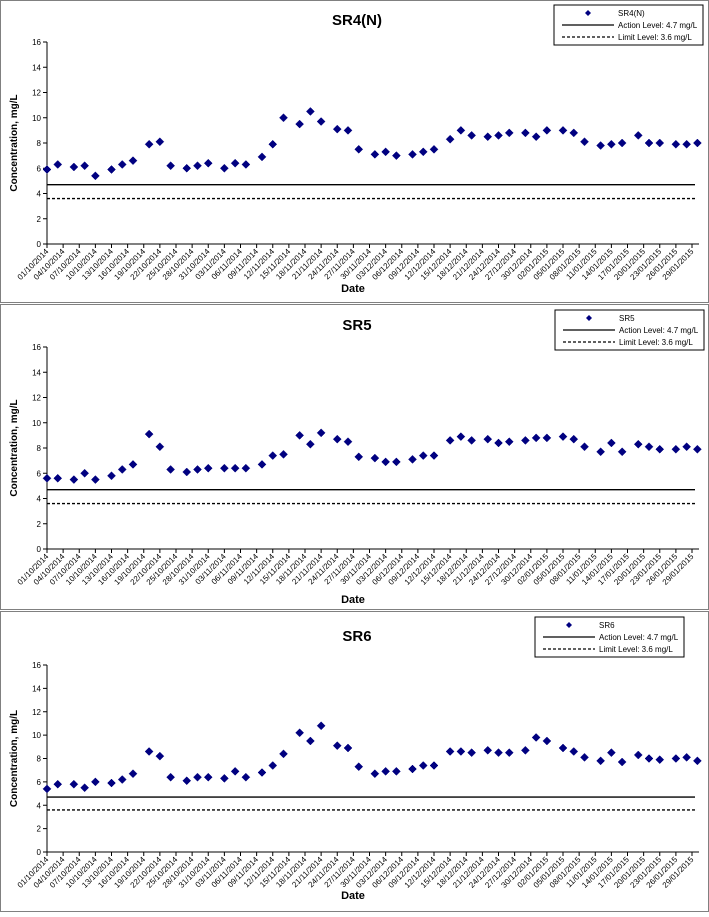 The width and height of the screenshot is (709, 917). What do you see at coordinates (39, 499) in the screenshot?
I see `y-tick-label: 4` at bounding box center [39, 499].